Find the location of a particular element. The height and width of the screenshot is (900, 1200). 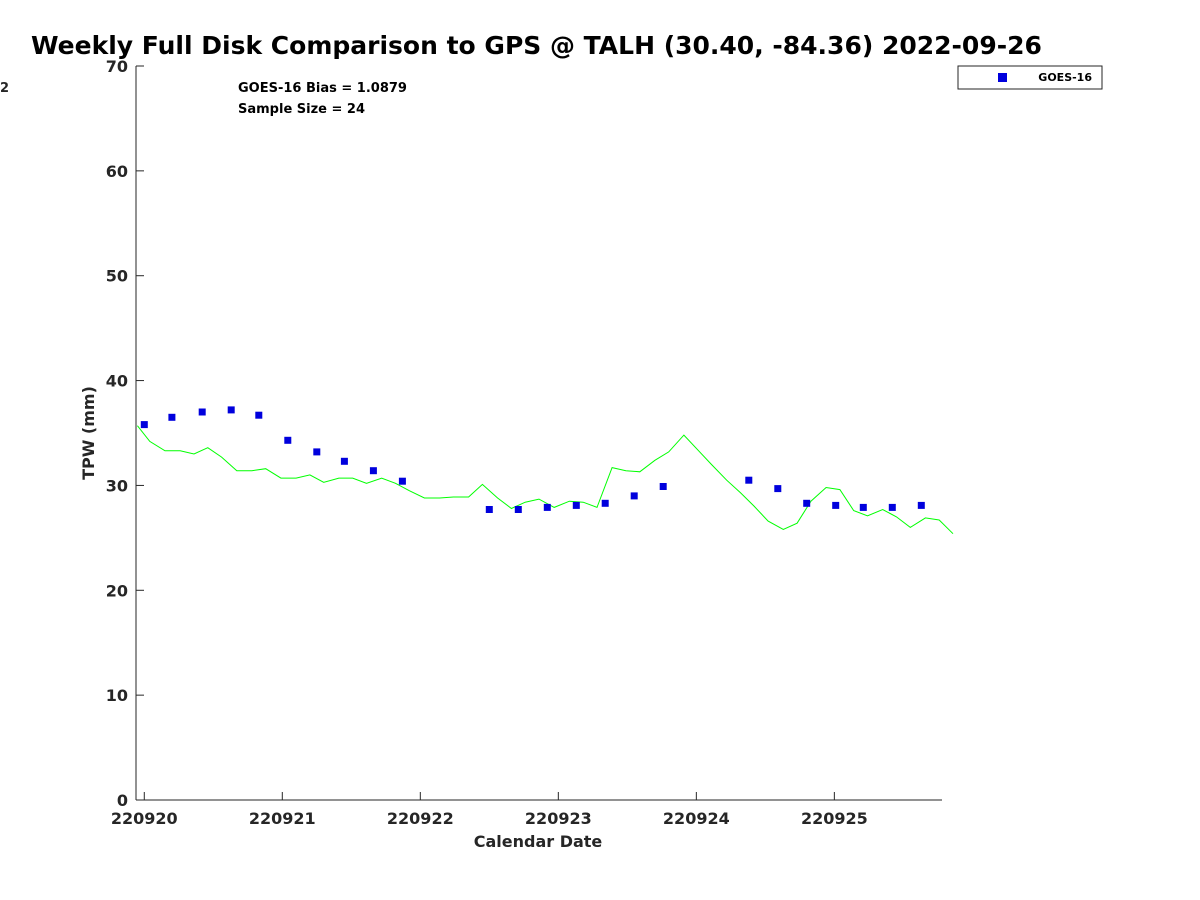

legend-box is located at coordinates (1030, 77).